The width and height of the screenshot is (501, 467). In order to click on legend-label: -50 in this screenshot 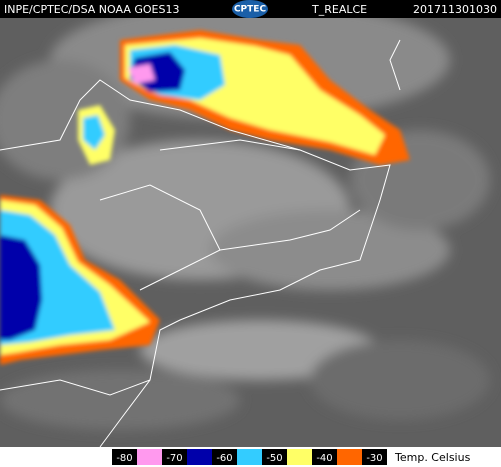, I will do `click(274, 458)`.